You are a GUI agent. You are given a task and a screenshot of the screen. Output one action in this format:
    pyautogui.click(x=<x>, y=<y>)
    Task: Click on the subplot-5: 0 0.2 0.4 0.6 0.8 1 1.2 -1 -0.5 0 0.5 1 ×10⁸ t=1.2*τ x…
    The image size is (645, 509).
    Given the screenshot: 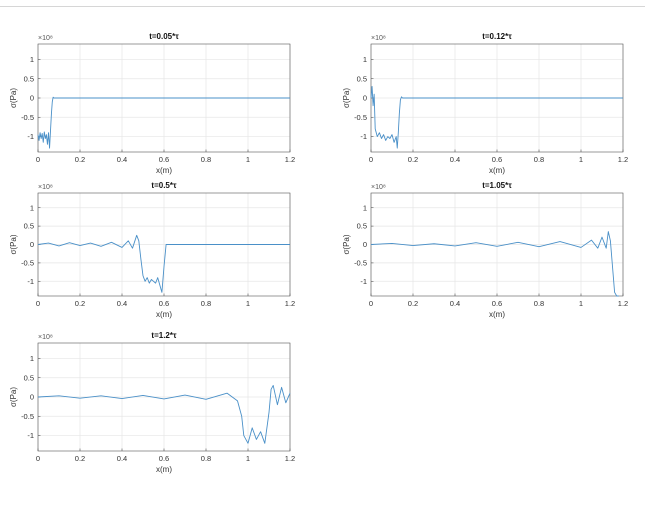 What is the action you would take?
    pyautogui.click(x=152, y=402)
    